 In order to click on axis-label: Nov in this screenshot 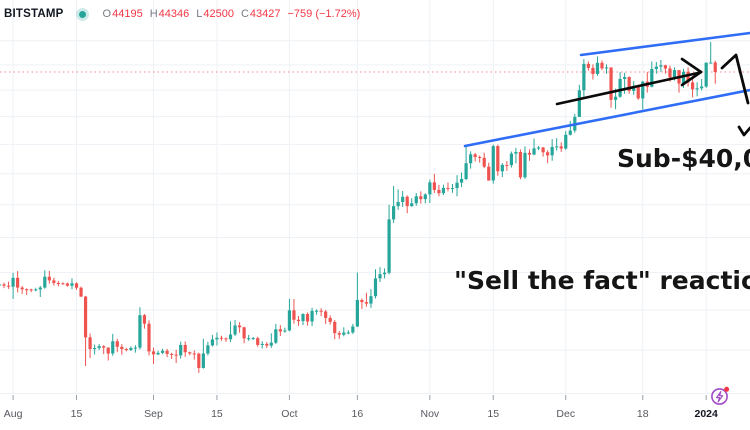, I will do `click(430, 414)`.